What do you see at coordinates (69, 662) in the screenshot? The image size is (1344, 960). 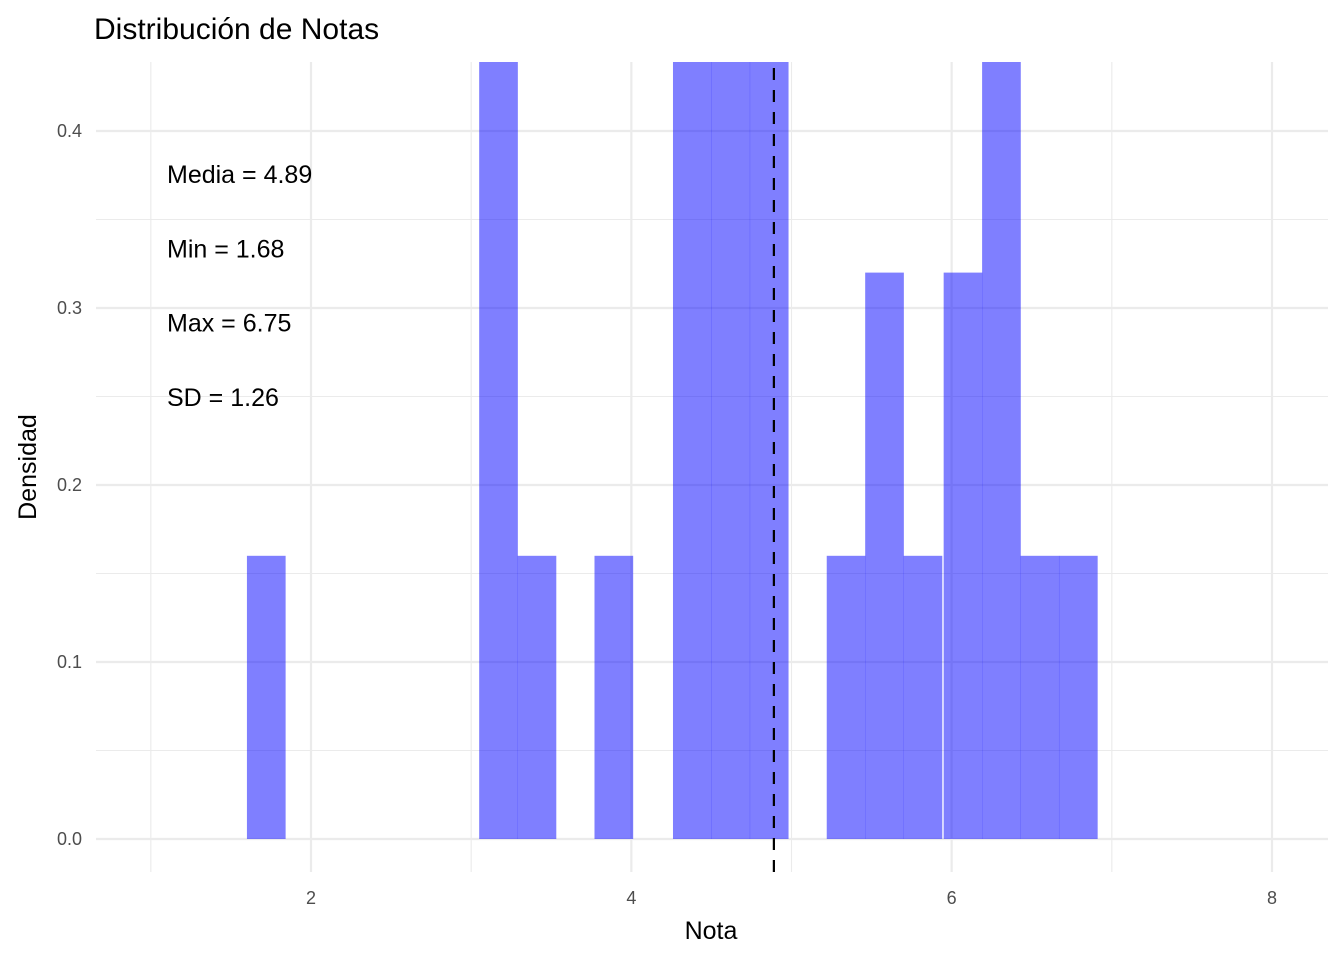 I see `y-tick-label: 0.1` at bounding box center [69, 662].